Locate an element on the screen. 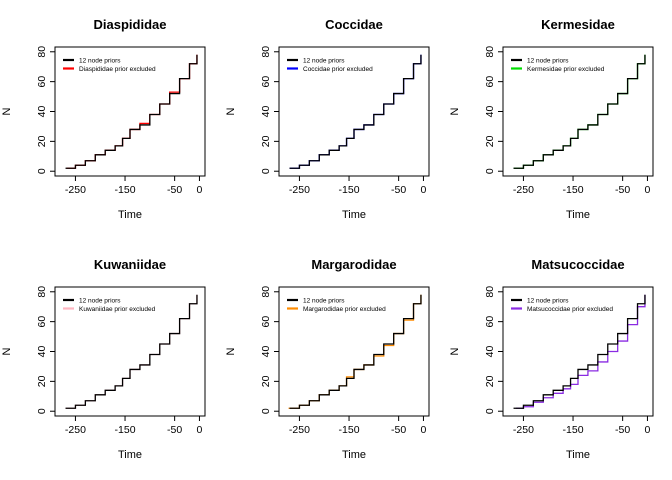 Image resolution: width=672 pixels, height=480 pixels. legend-entry-1: Diaspididae prior excluded is located at coordinates (117, 69).